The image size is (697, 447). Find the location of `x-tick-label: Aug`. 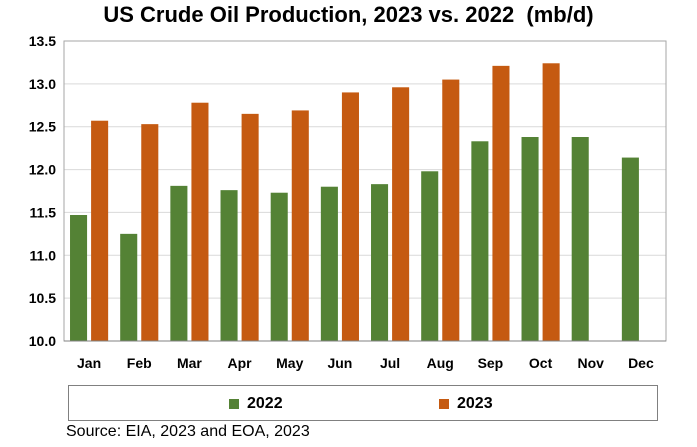

x-tick-label: Aug is located at coordinates (440, 363).